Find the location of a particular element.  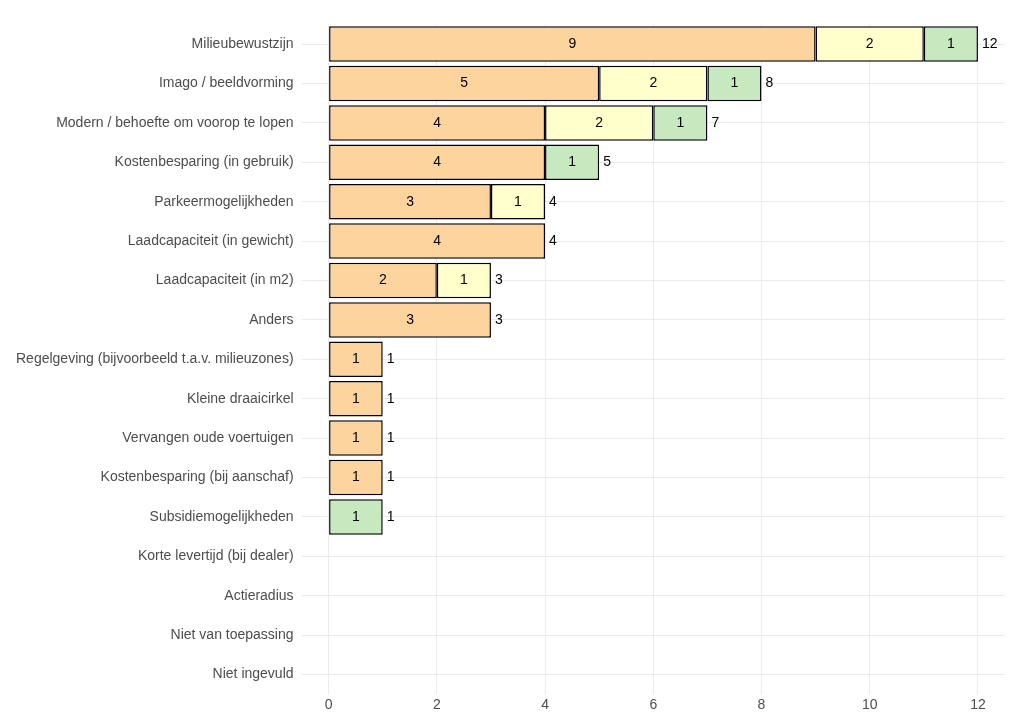

y-tick-label: Korte levertijd (bij dealer) is located at coordinates (215, 555).